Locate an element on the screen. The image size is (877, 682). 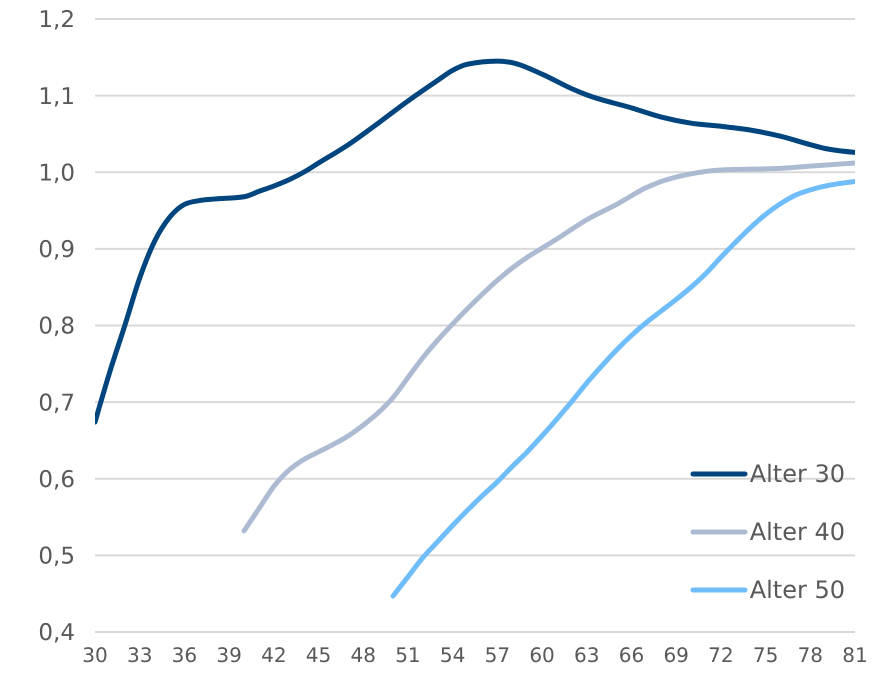
x-tick-label: 30 is located at coordinates (95, 655).